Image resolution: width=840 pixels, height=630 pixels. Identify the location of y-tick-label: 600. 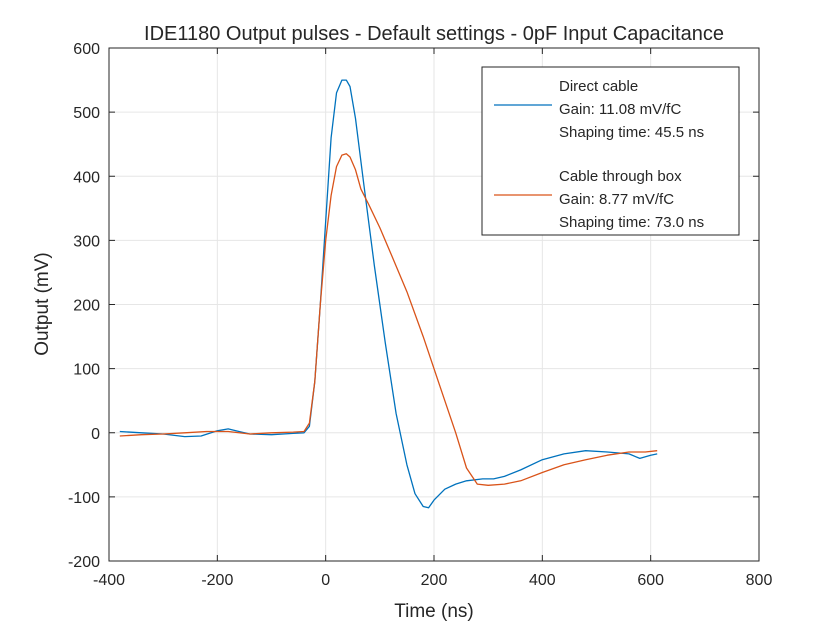
(86, 49).